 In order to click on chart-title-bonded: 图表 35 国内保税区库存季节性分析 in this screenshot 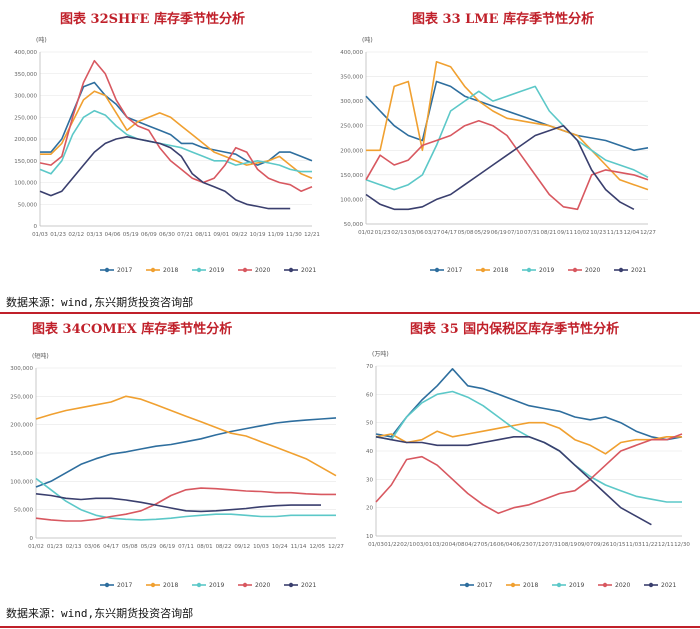, I will do `click(515, 329)`.